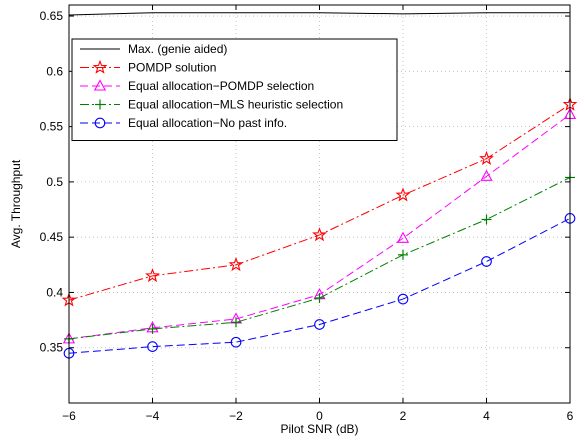  What do you see at coordinates (177, 49) in the screenshot?
I see `legend-label-0: Max. (genie aided)` at bounding box center [177, 49].